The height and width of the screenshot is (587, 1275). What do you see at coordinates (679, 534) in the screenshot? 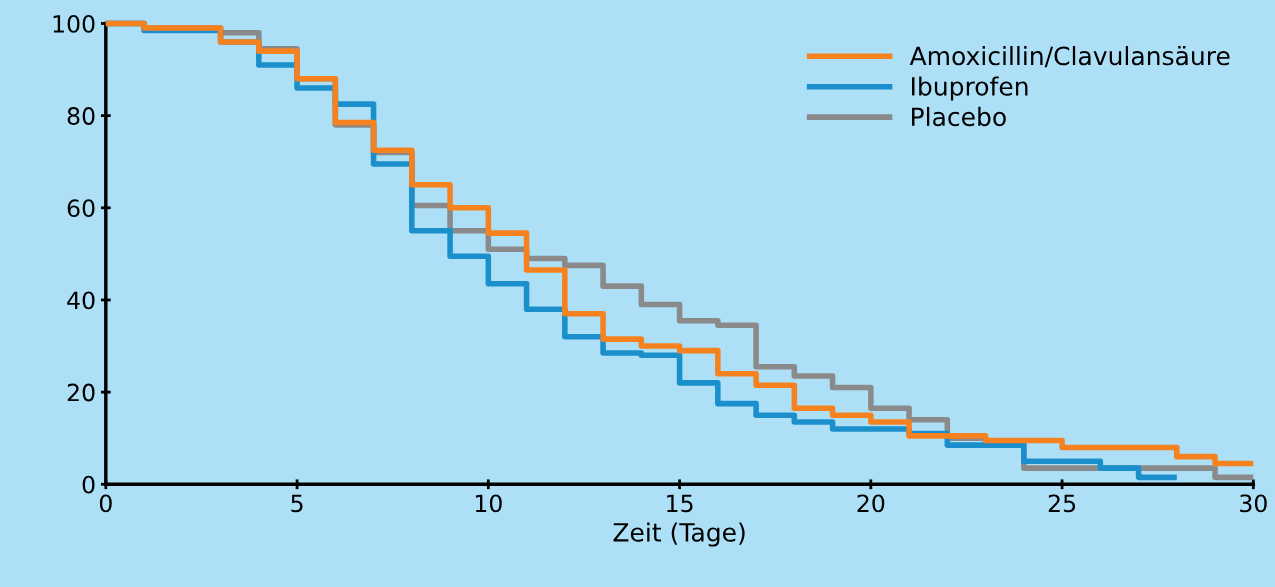
I see `x-axis-title: Zeit (Tage)` at bounding box center [679, 534].